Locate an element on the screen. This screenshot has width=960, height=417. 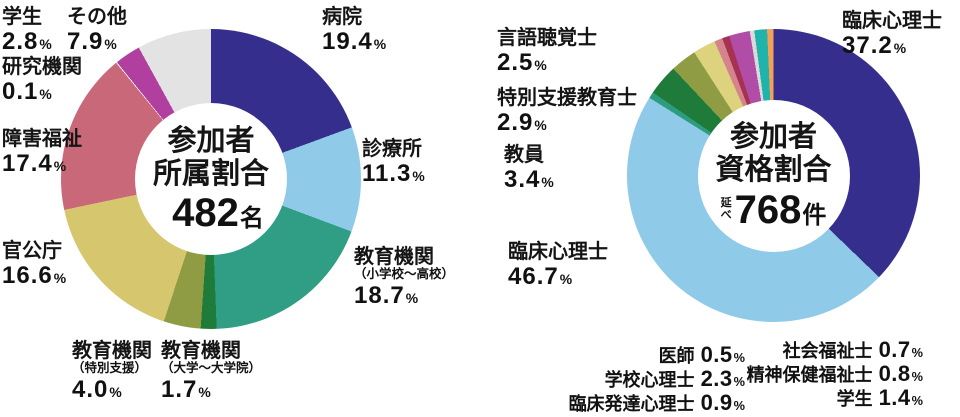
label-education-school: 教育機関 （小学校〜高校） 18.7% is located at coordinates (404, 278).